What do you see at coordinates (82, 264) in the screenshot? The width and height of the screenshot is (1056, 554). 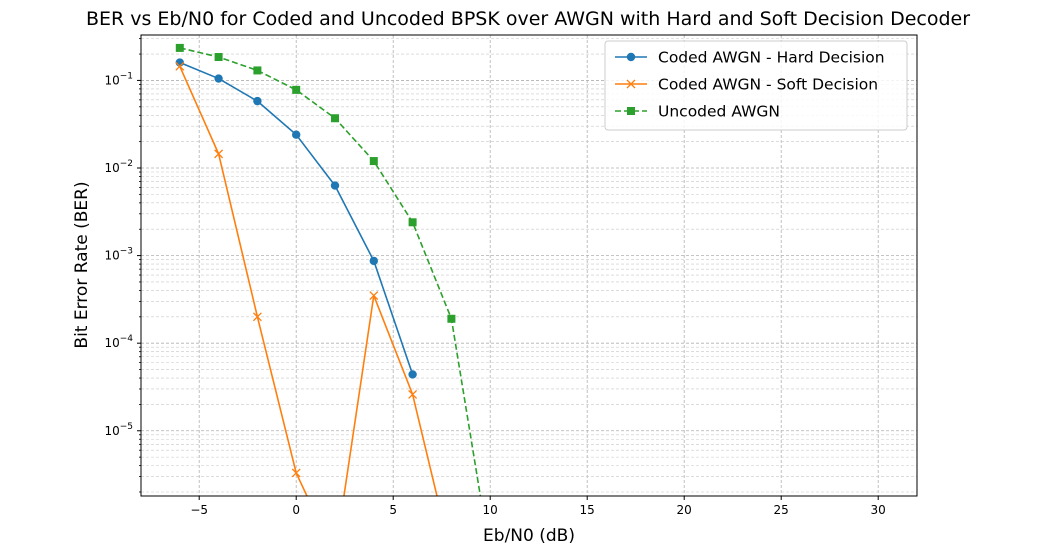 I see `y-axis-label: Bit Error Rate (BER)` at bounding box center [82, 264].